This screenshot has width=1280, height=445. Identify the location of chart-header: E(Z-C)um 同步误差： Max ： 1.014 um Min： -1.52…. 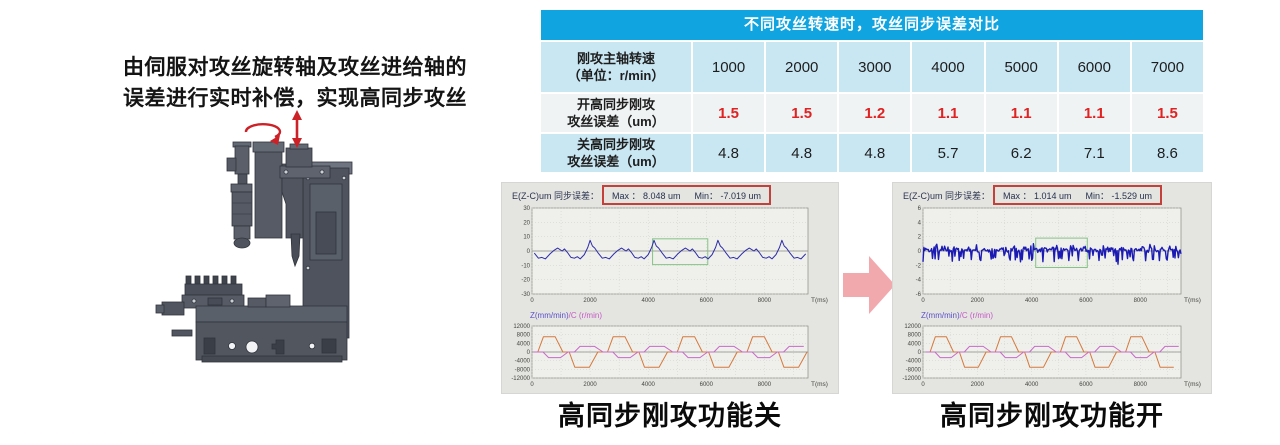
(1056, 195).